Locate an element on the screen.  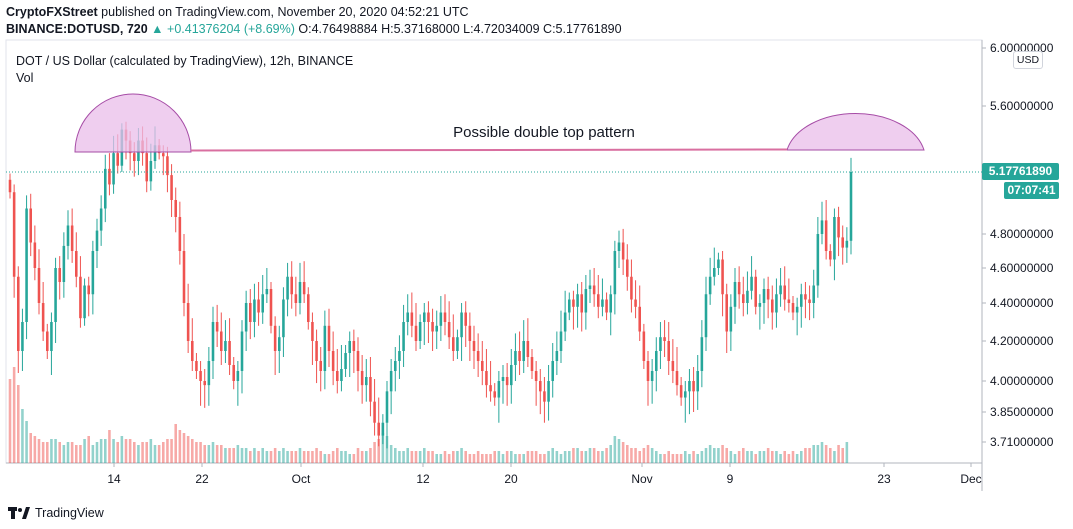
time-tick-label: Nov is located at coordinates (641, 479).